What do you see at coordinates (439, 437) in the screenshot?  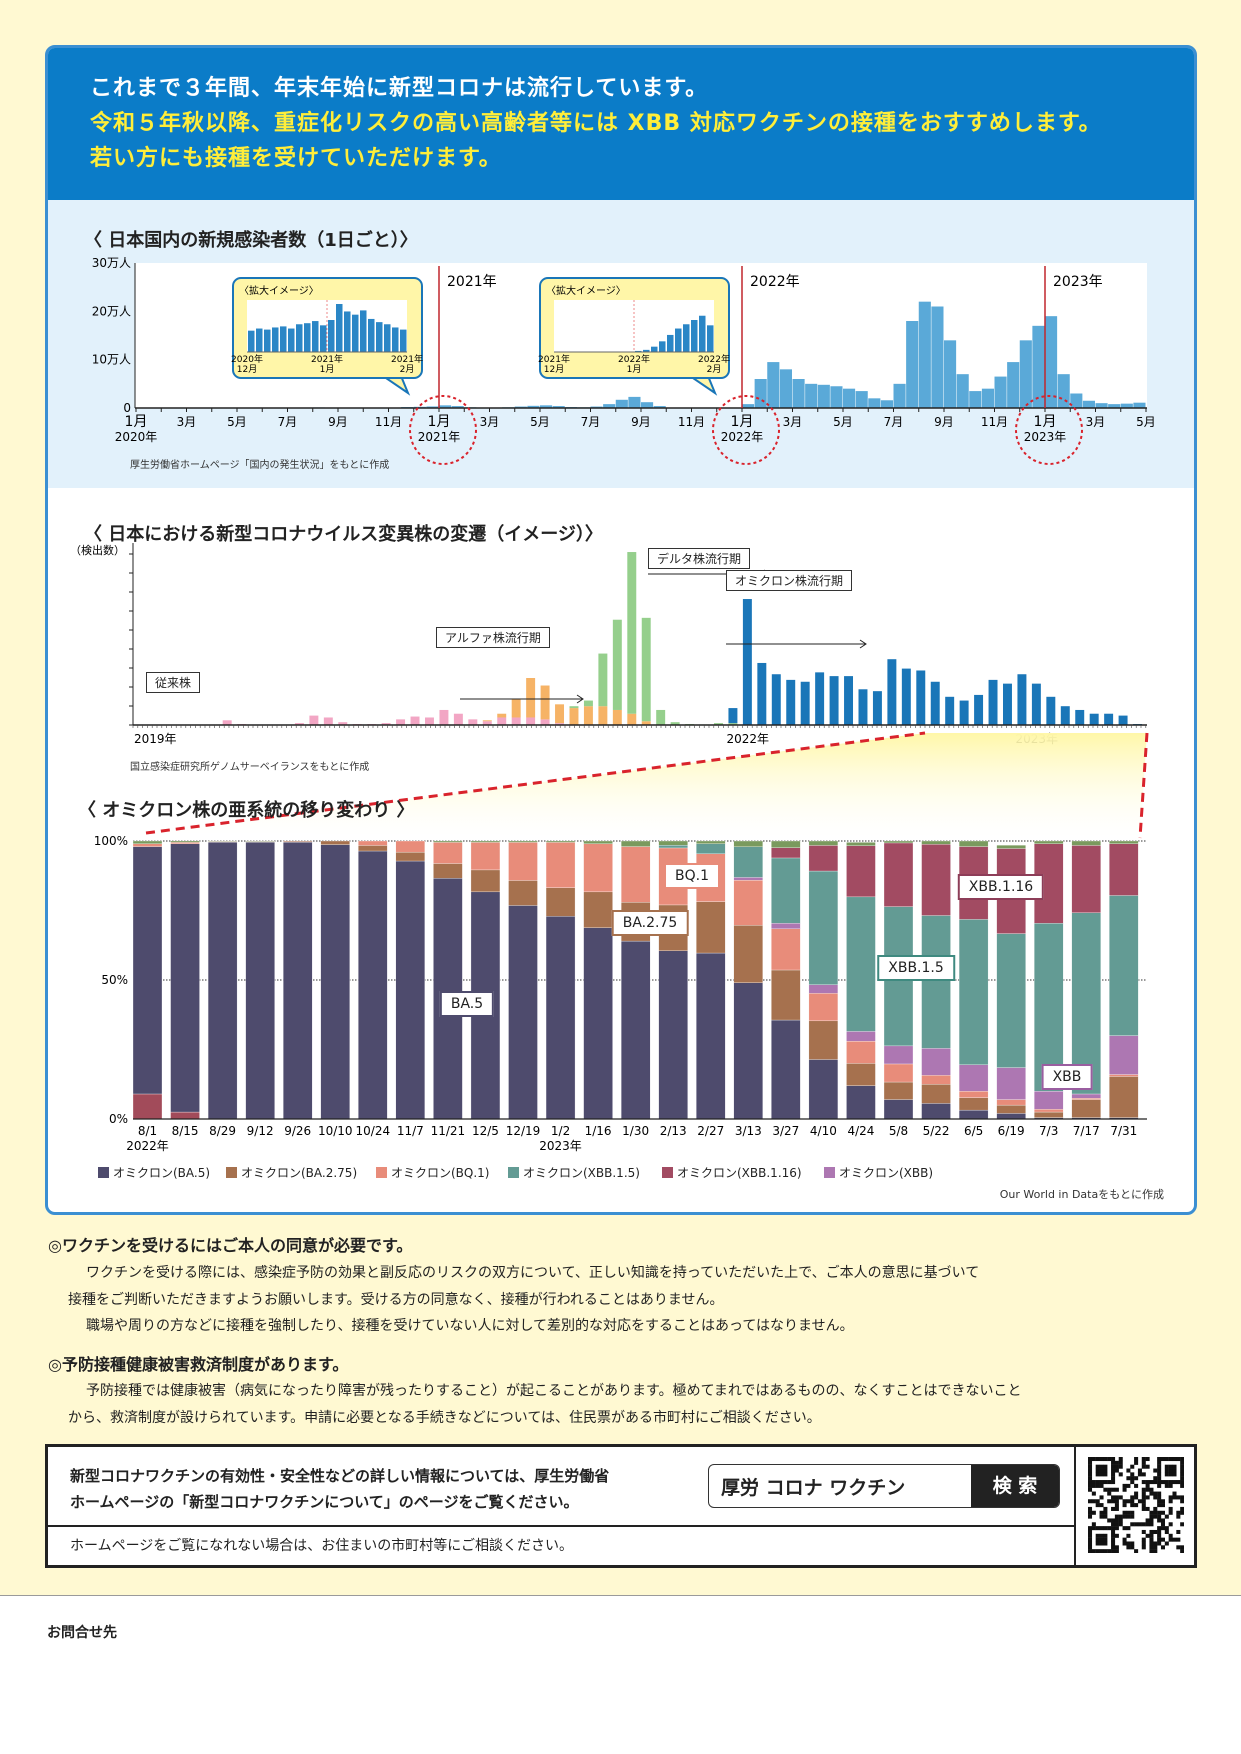 I see `x-year-label: 2021年` at bounding box center [439, 437].